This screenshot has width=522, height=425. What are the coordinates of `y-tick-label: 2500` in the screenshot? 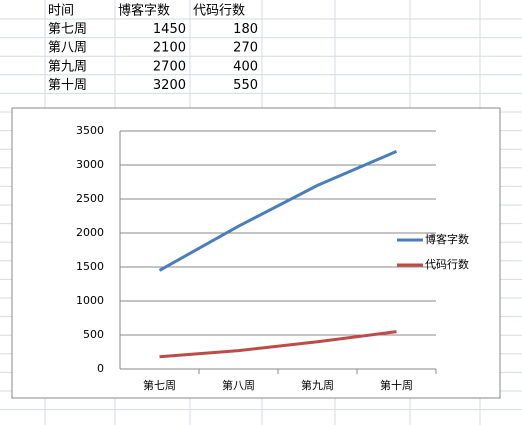 It's located at (90, 198).